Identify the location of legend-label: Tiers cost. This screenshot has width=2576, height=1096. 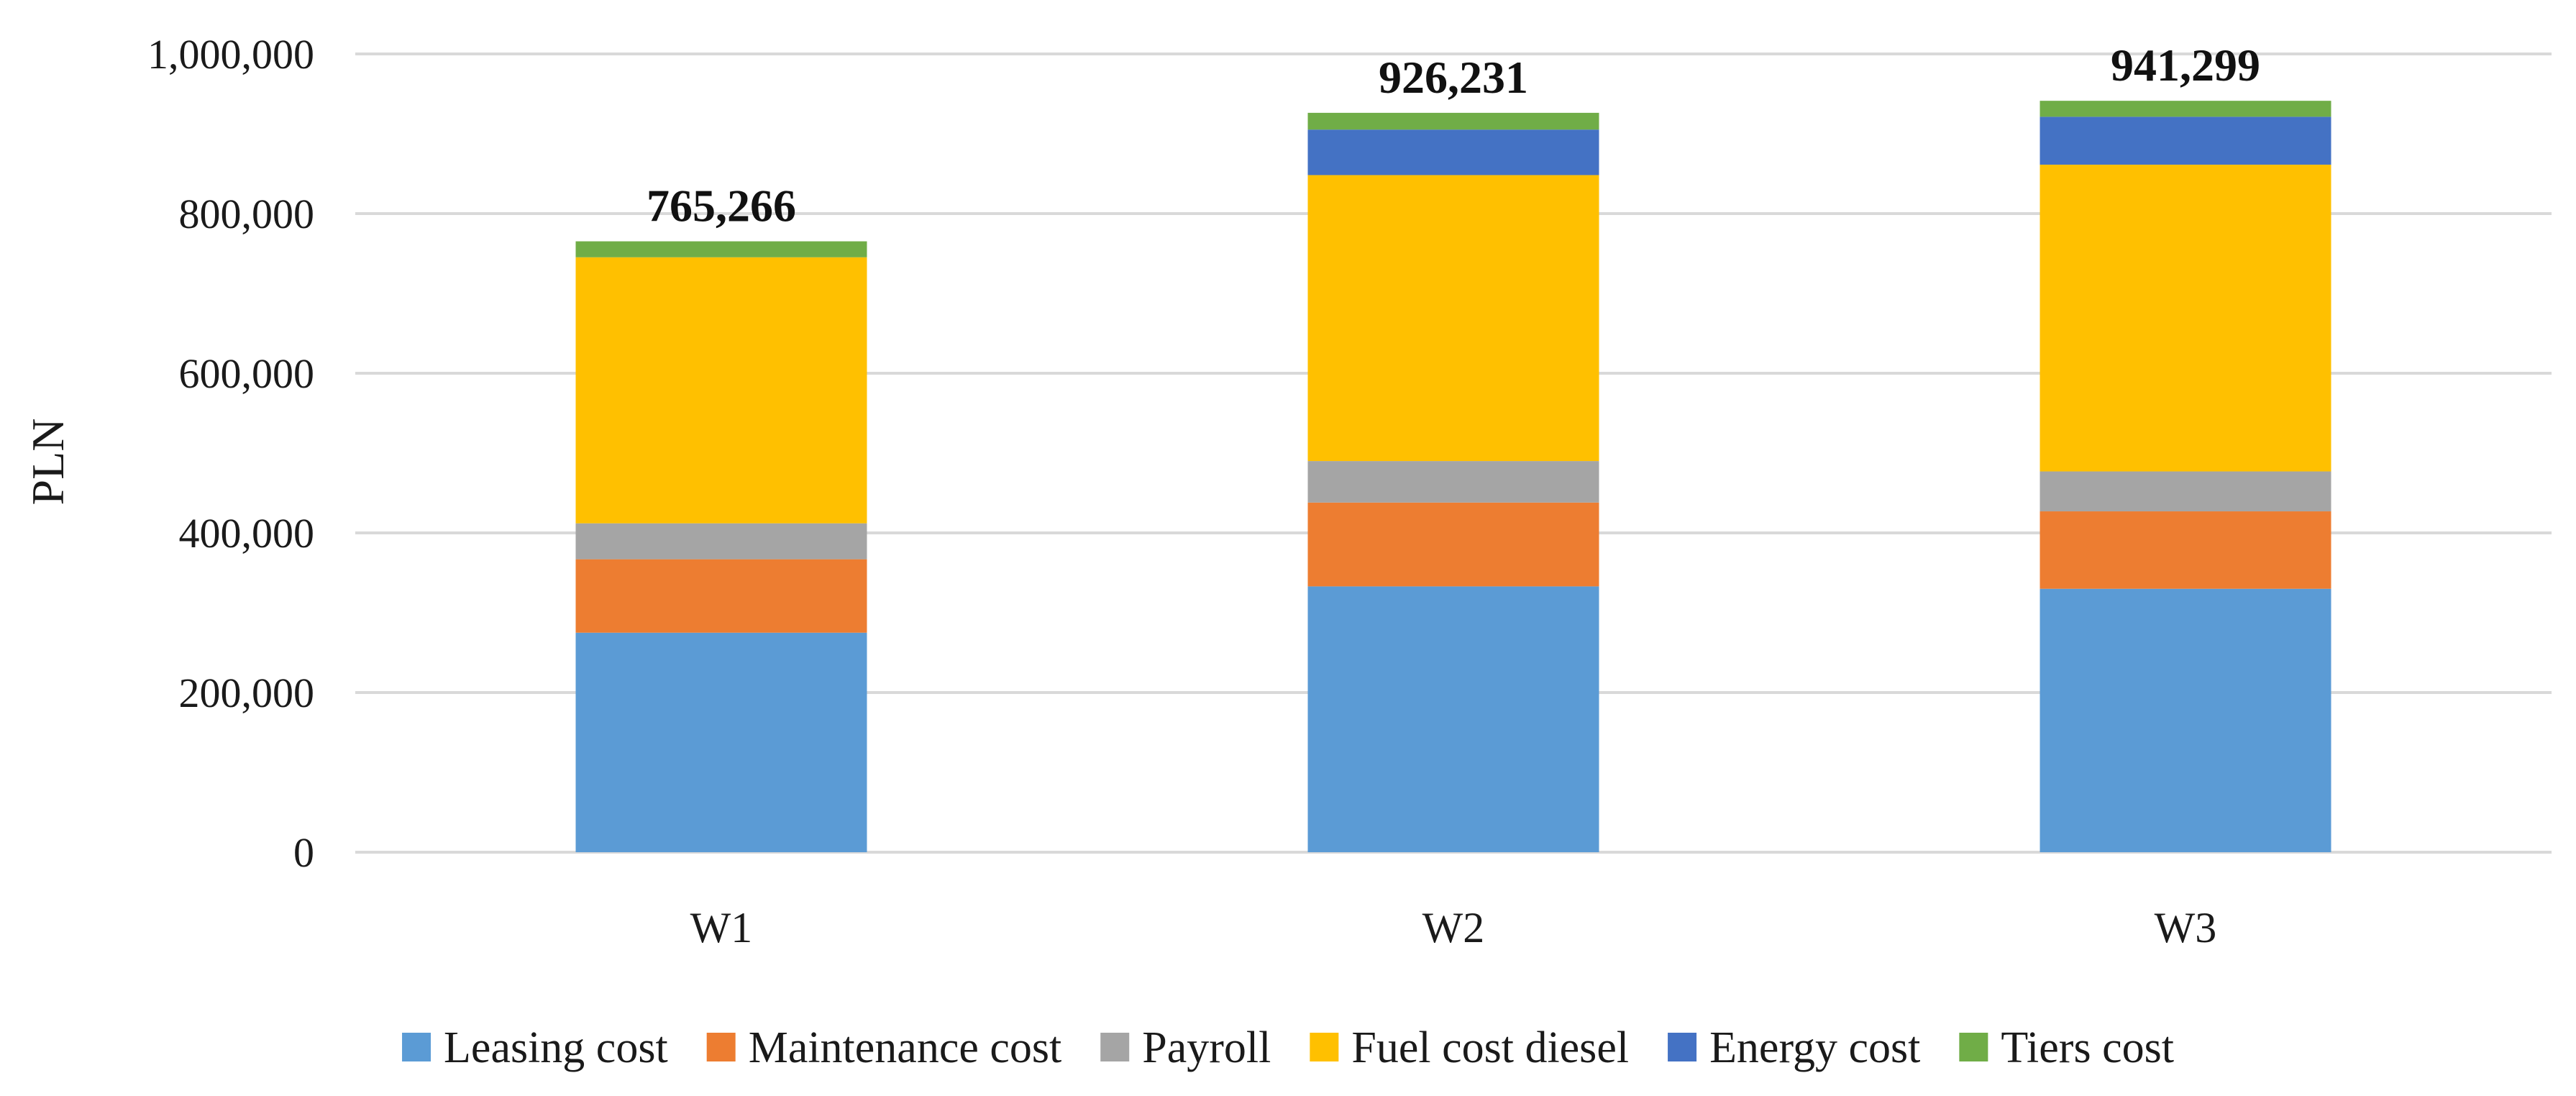
(2087, 1047).